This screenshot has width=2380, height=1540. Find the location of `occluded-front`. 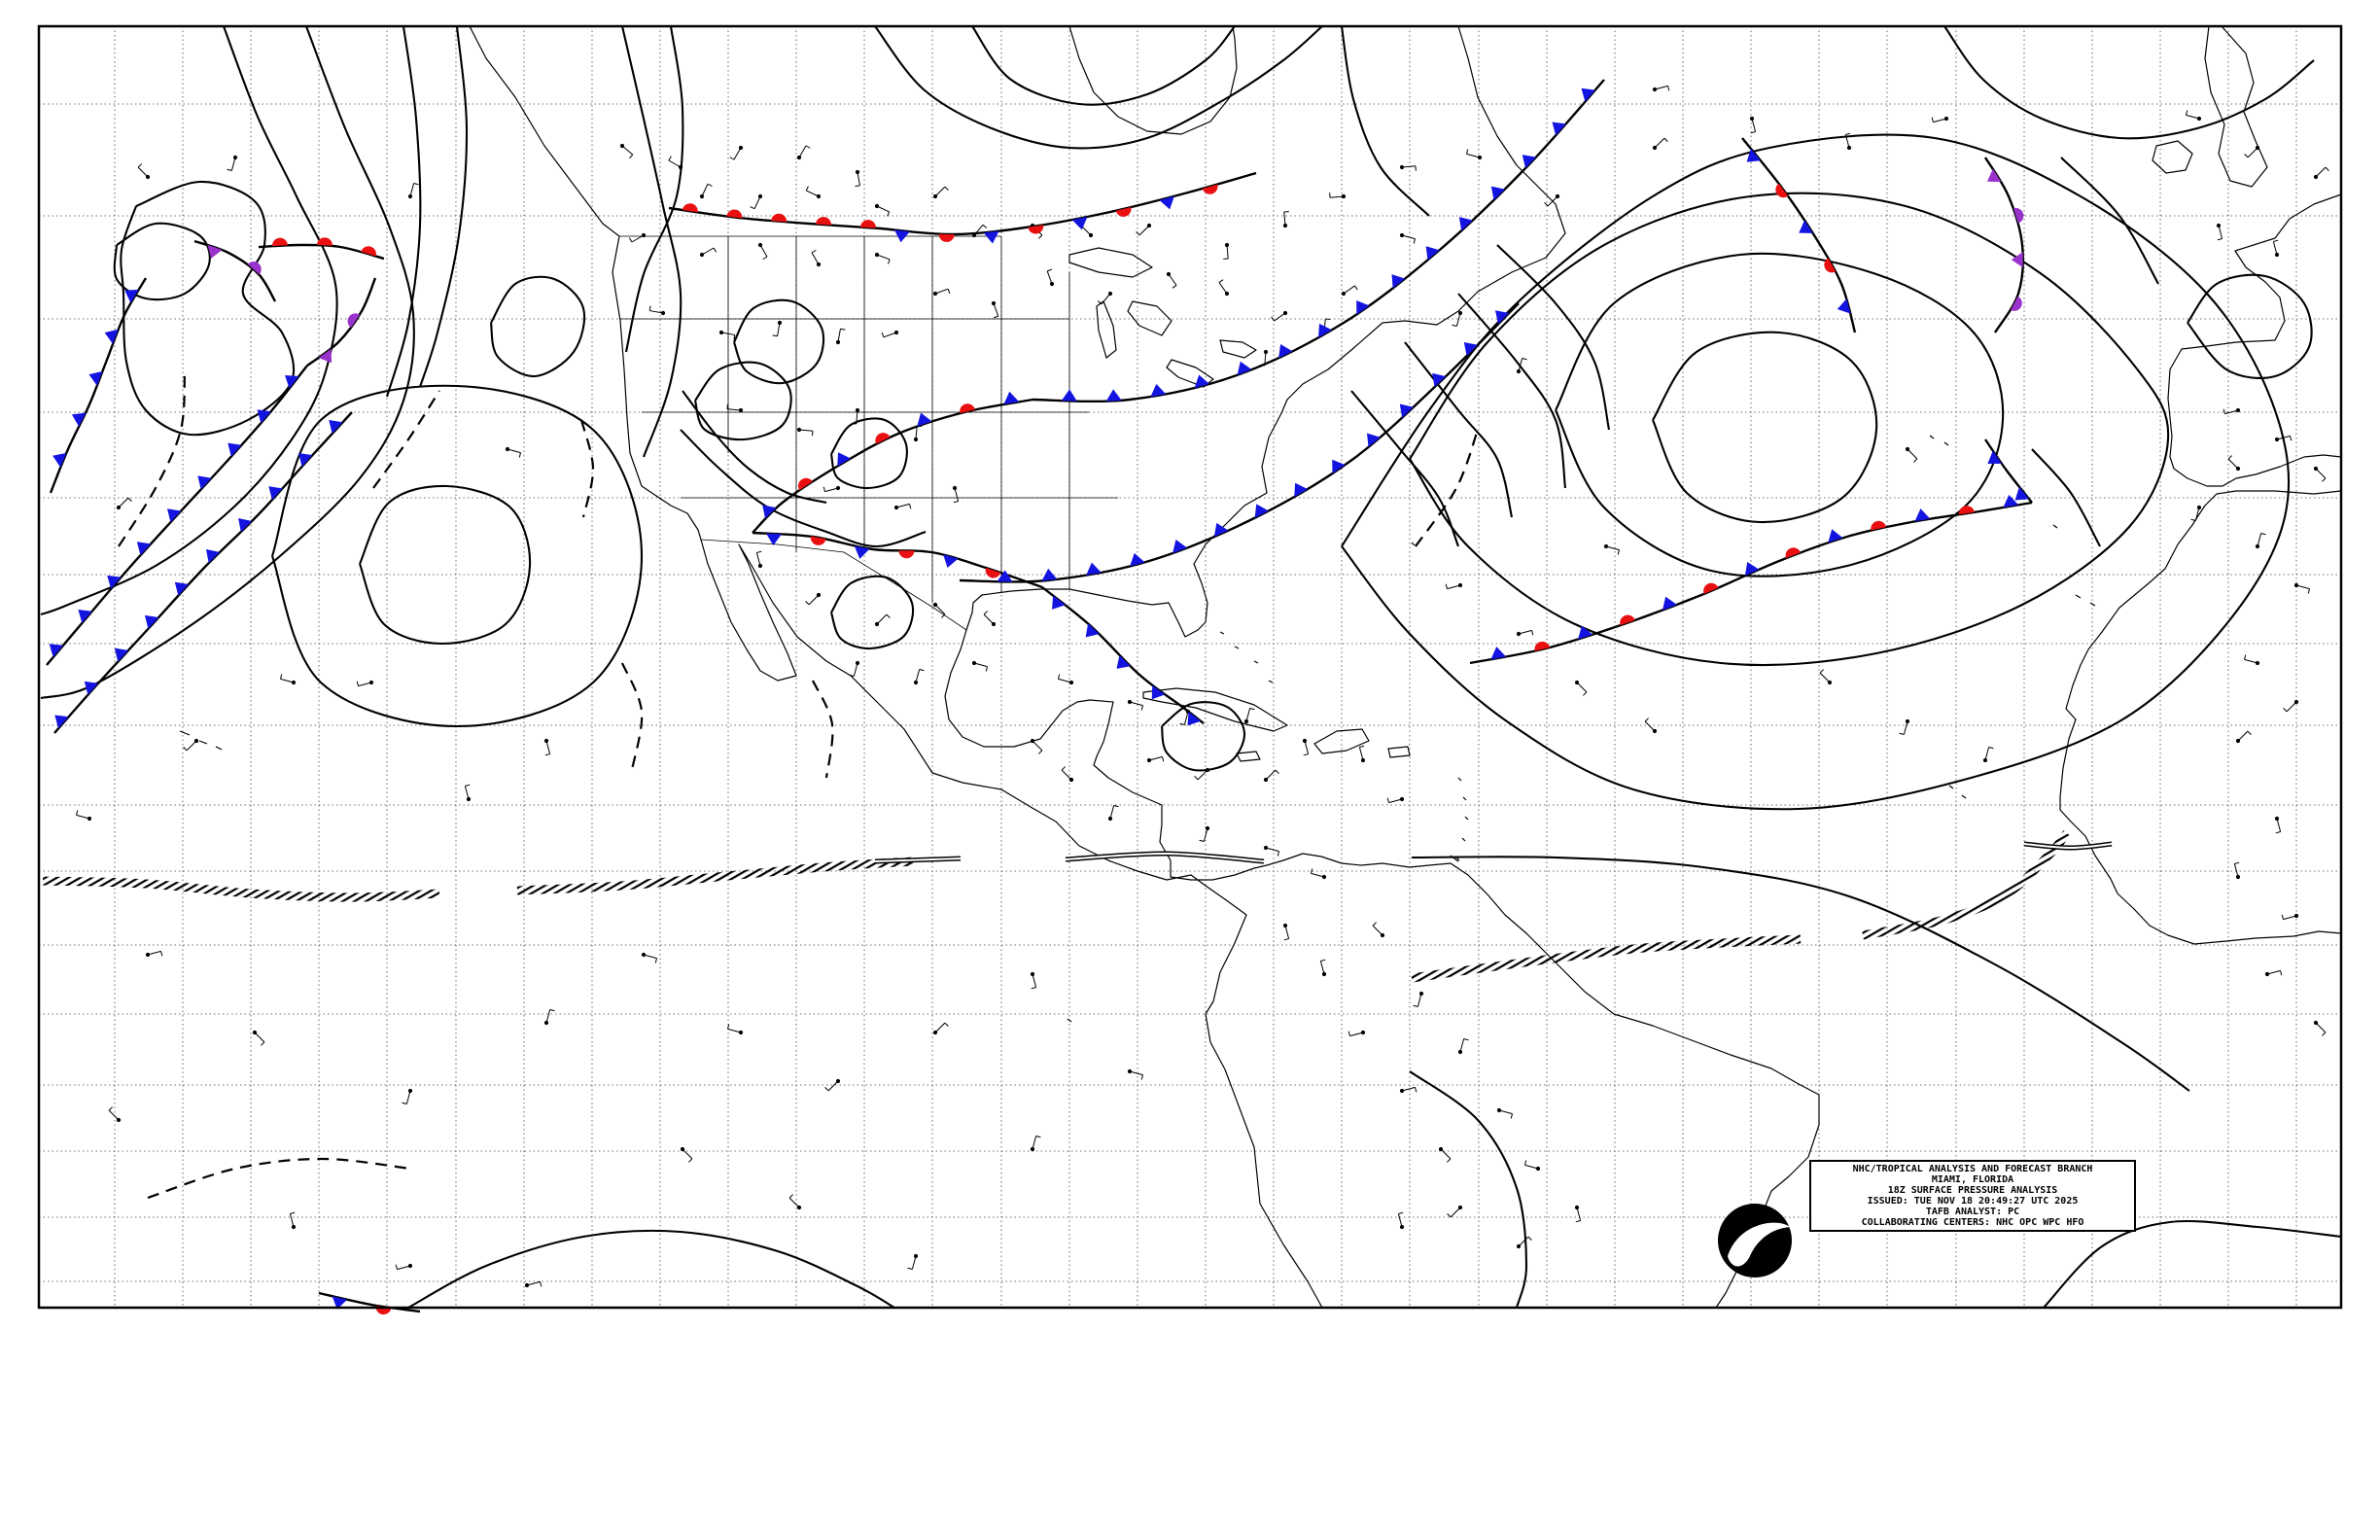

occluded-front is located at coordinates (341, 322).